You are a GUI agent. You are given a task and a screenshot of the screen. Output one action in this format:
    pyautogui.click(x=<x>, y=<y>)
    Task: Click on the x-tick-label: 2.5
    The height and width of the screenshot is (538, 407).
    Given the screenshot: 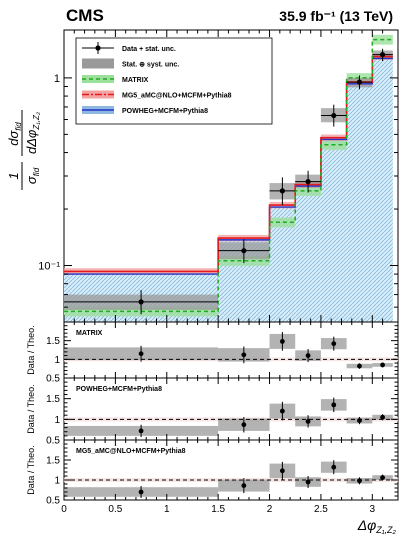 What is the action you would take?
    pyautogui.click(x=321, y=509)
    